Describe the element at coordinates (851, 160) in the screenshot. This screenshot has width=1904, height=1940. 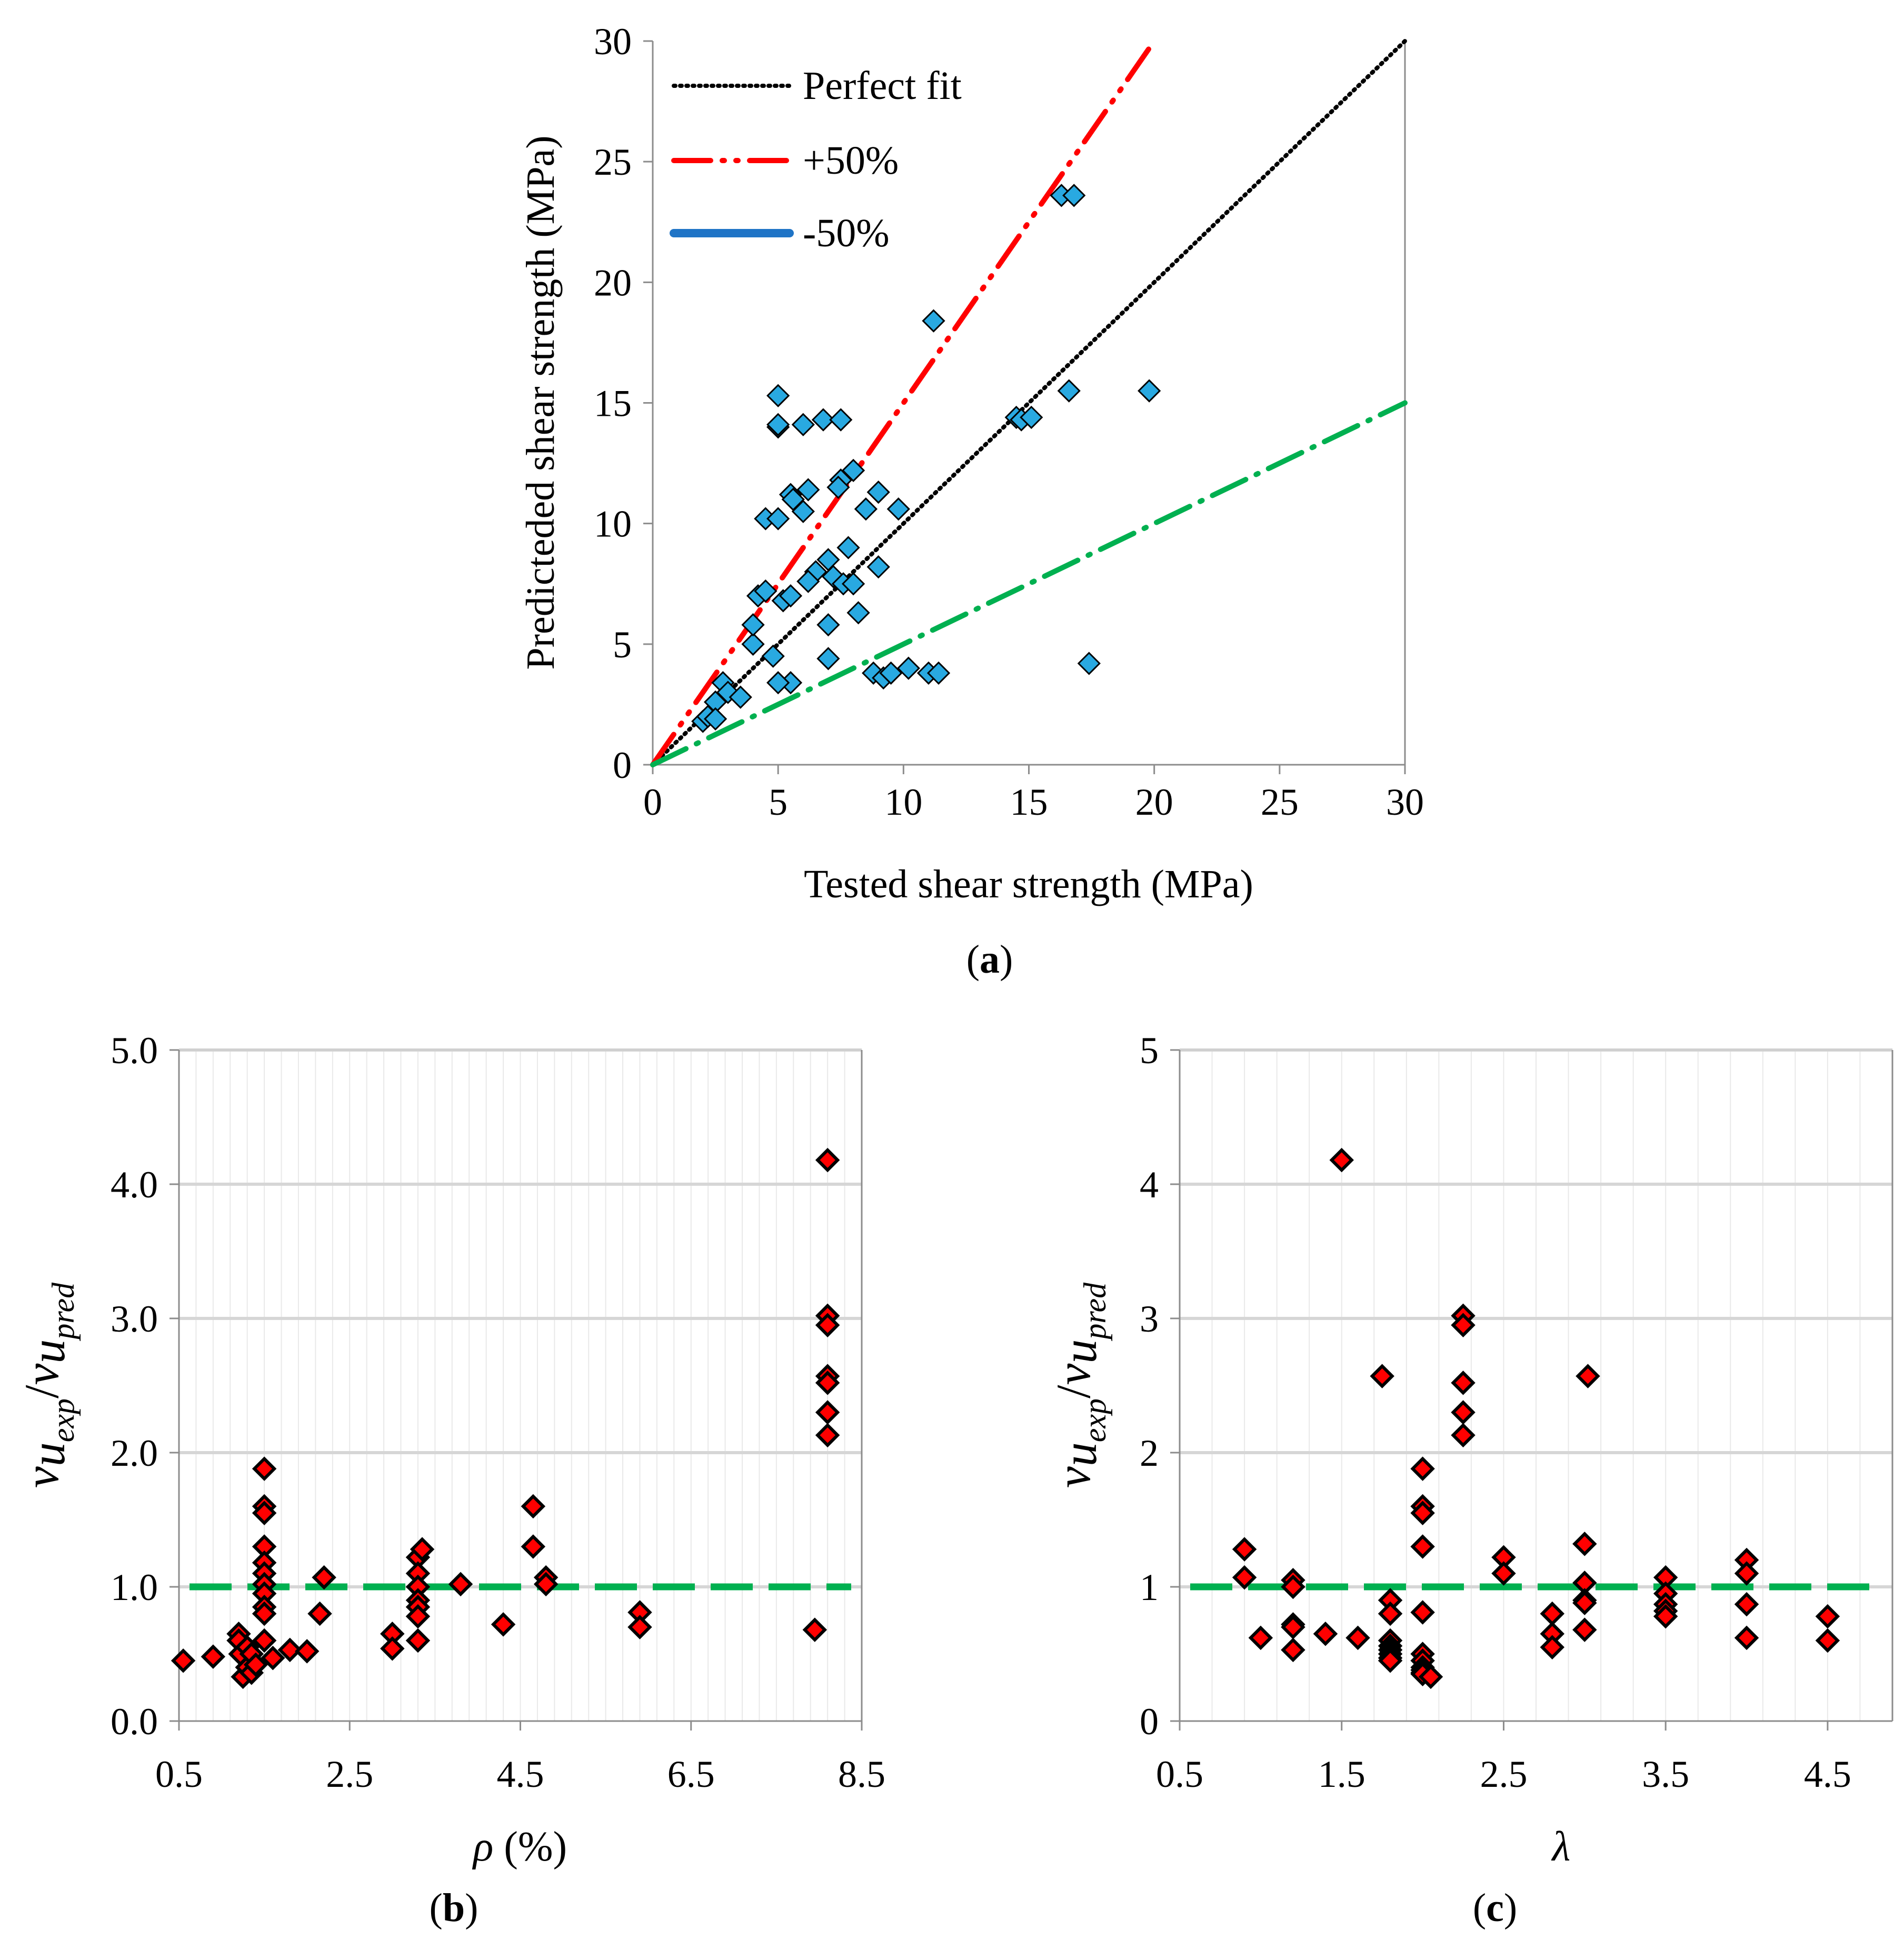
I see `legend-plus-50-label: +50%` at that location.